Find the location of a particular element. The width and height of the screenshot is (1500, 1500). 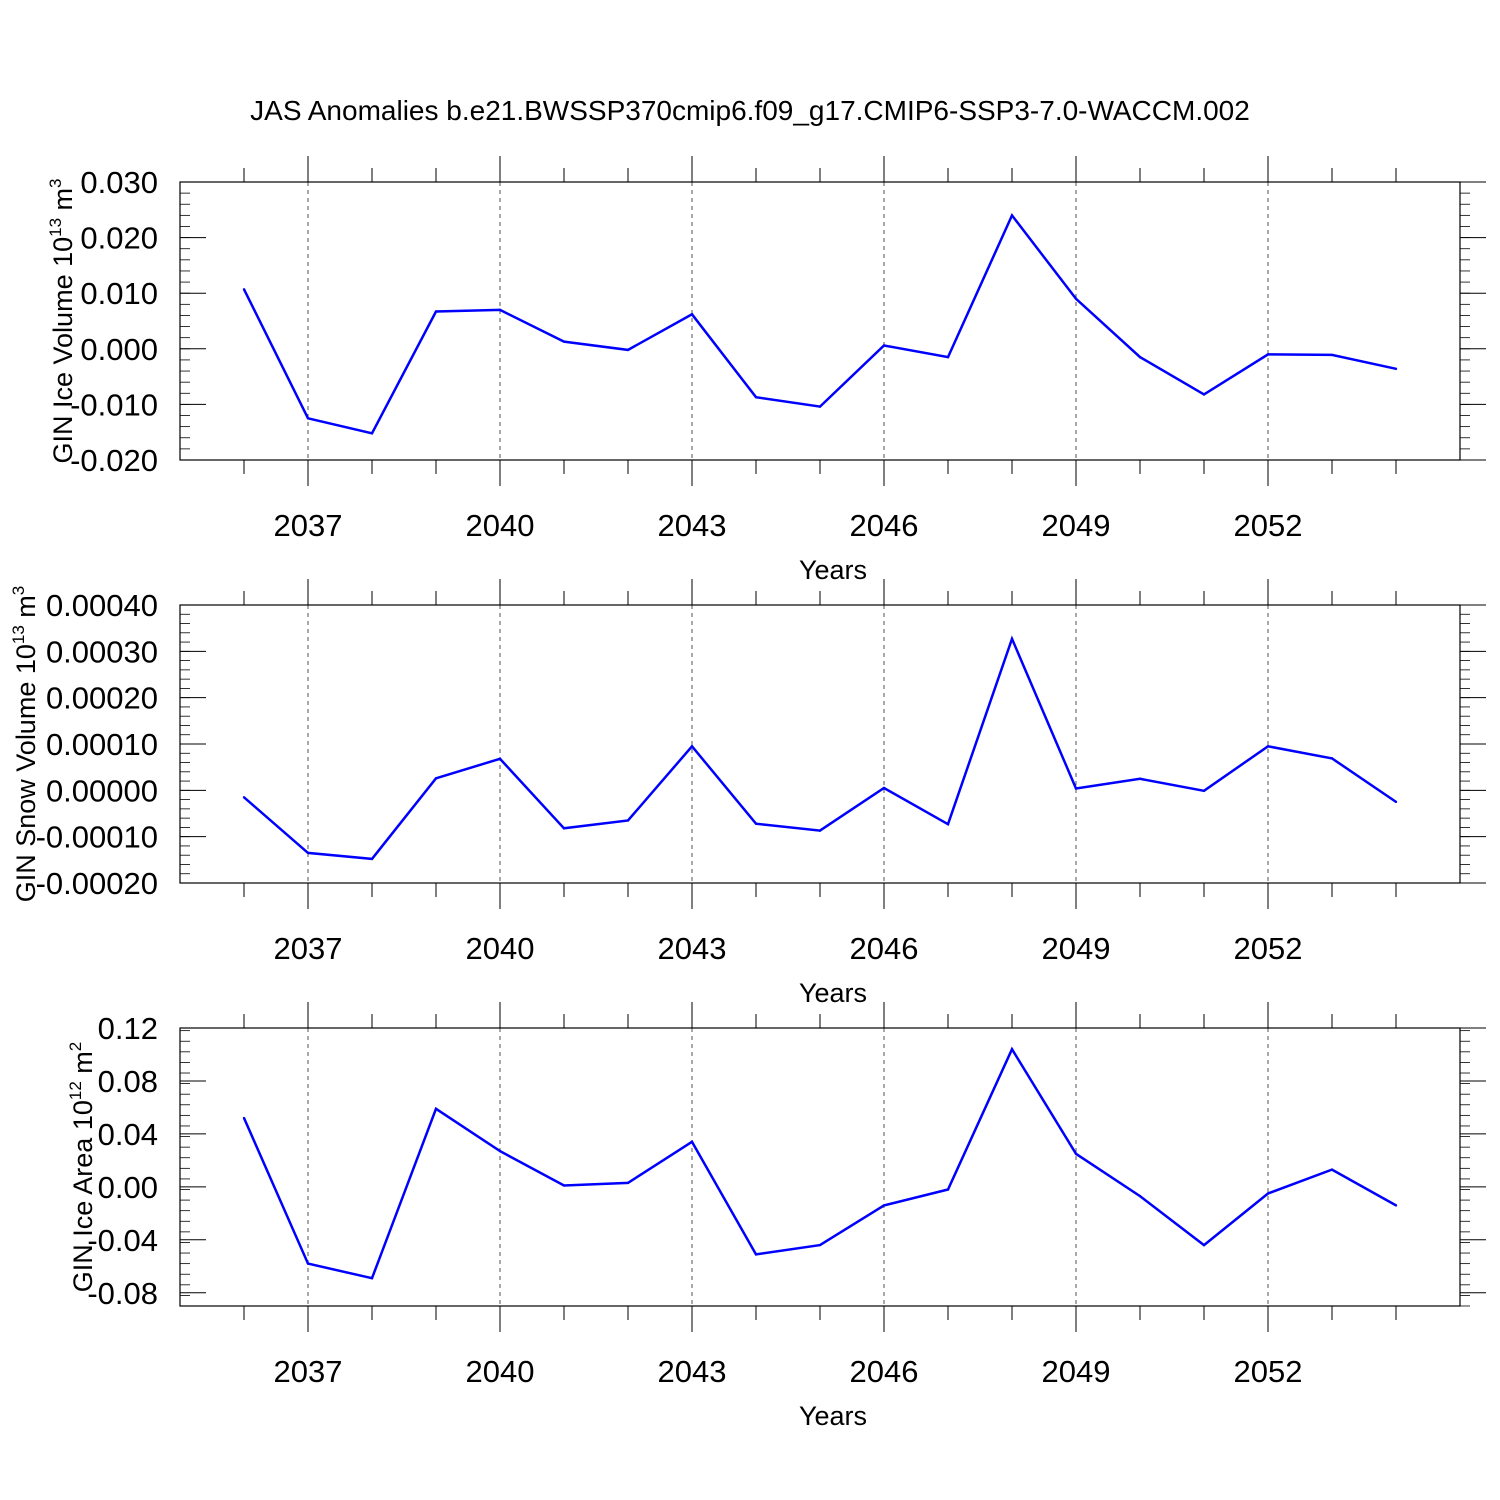

y-tick-label: -0.020 is located at coordinates (114, 460).